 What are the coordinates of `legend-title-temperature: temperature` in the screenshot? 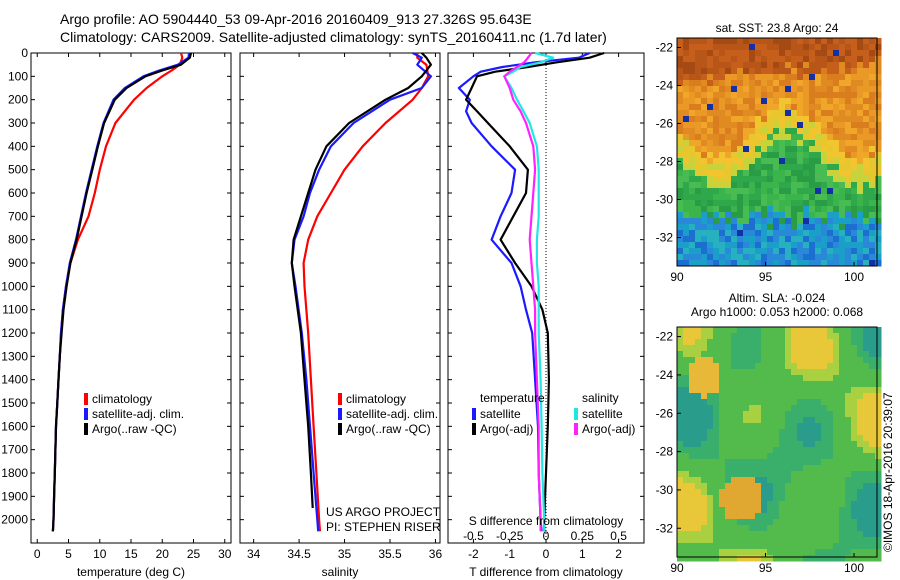 It's located at (512, 398).